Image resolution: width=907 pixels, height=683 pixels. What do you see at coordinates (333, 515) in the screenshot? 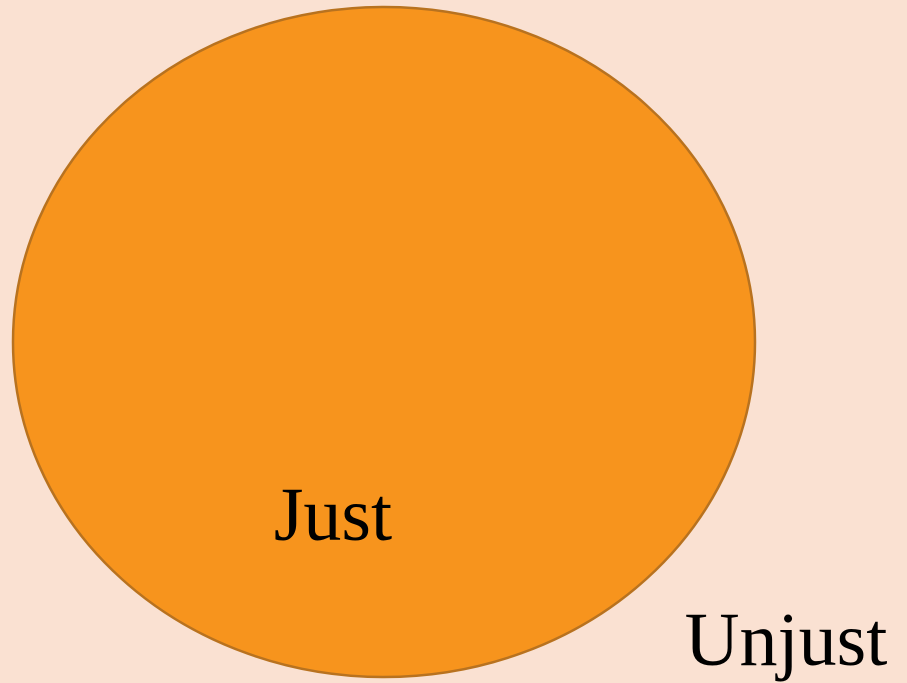
I see `just-label: Just` at bounding box center [333, 515].